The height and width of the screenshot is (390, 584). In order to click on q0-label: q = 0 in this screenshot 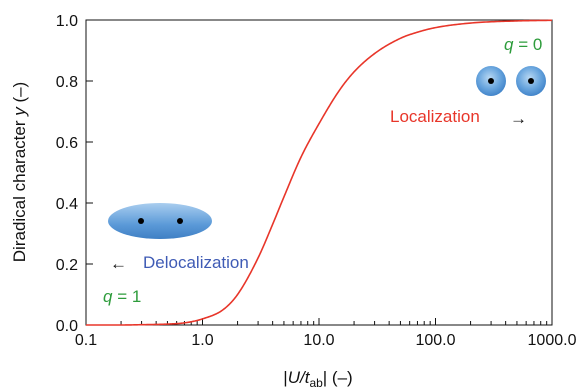, I will do `click(523, 44)`.